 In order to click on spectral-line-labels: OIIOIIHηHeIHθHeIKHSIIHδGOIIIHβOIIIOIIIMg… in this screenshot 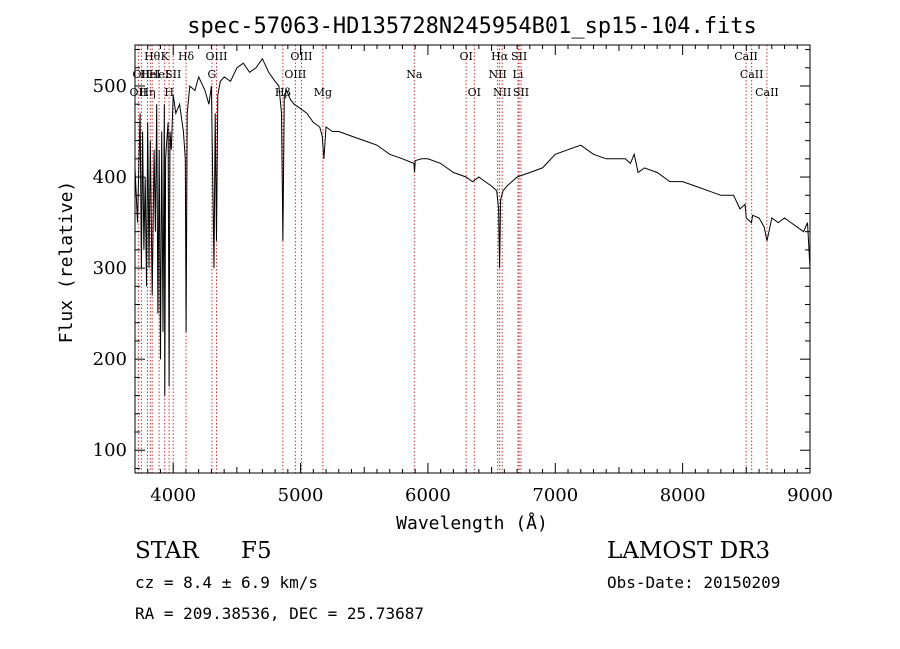, I will do `click(453, 74)`.